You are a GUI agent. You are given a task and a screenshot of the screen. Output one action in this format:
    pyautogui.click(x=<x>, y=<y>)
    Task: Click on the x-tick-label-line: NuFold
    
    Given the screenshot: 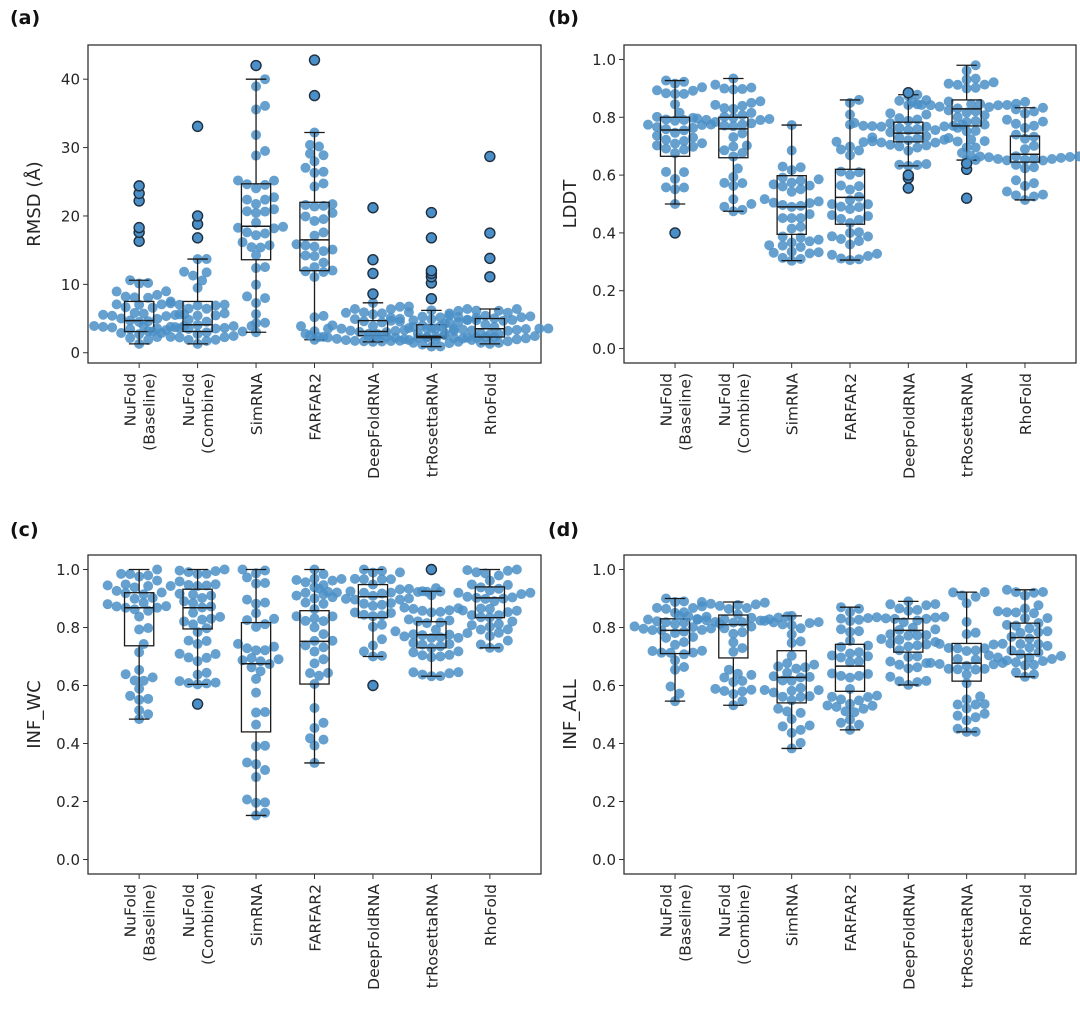 What is the action you would take?
    pyautogui.click(x=725, y=399)
    